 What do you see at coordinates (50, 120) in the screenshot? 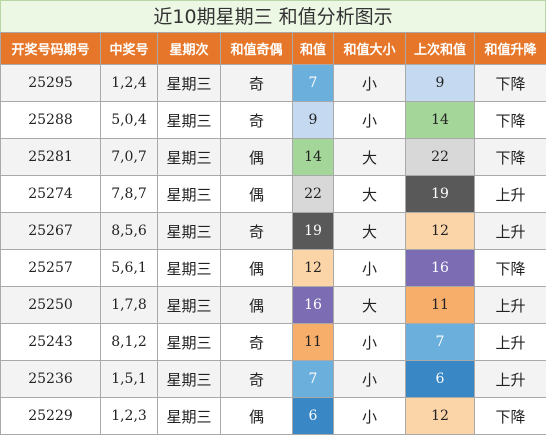
I see `cell-issue: 25288` at bounding box center [50, 120].